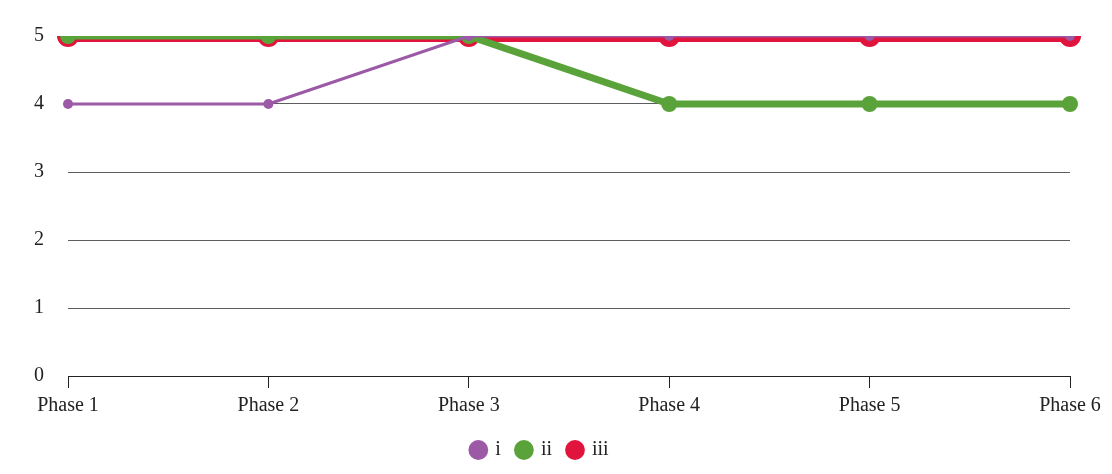 Image resolution: width=1112 pixels, height=474 pixels. I want to click on x-tick-label: Phase 2, so click(268, 404).